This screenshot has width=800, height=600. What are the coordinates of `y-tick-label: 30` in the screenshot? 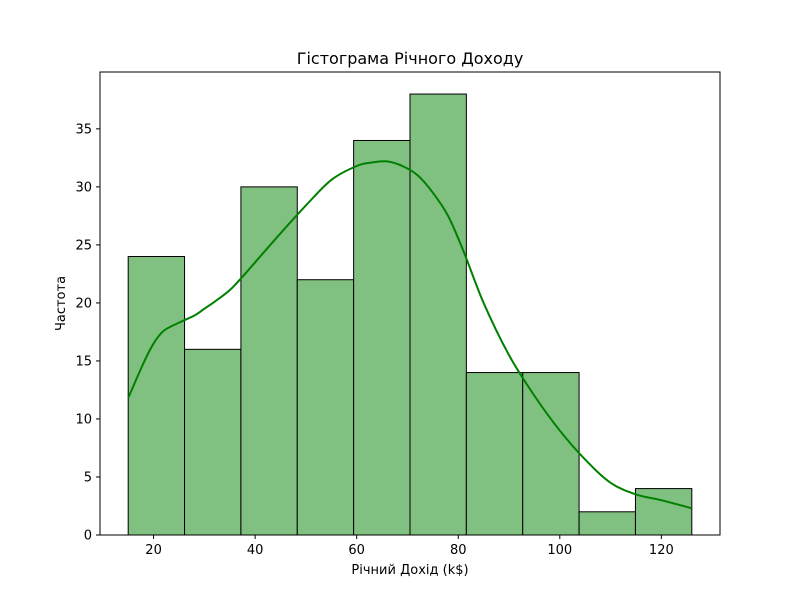 It's located at (83, 187).